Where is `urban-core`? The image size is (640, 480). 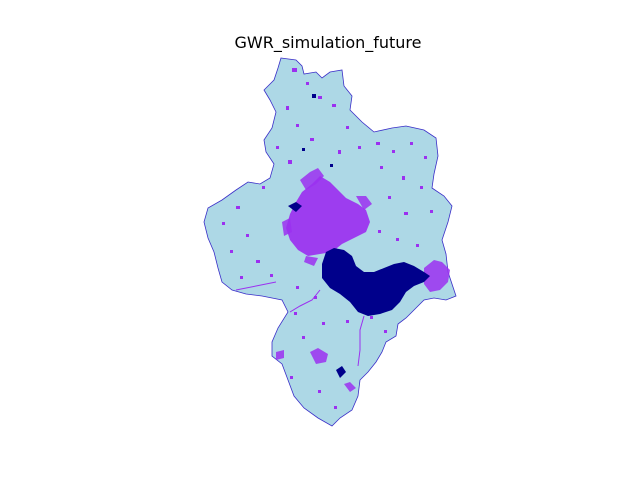 urban-core is located at coordinates (328, 216).